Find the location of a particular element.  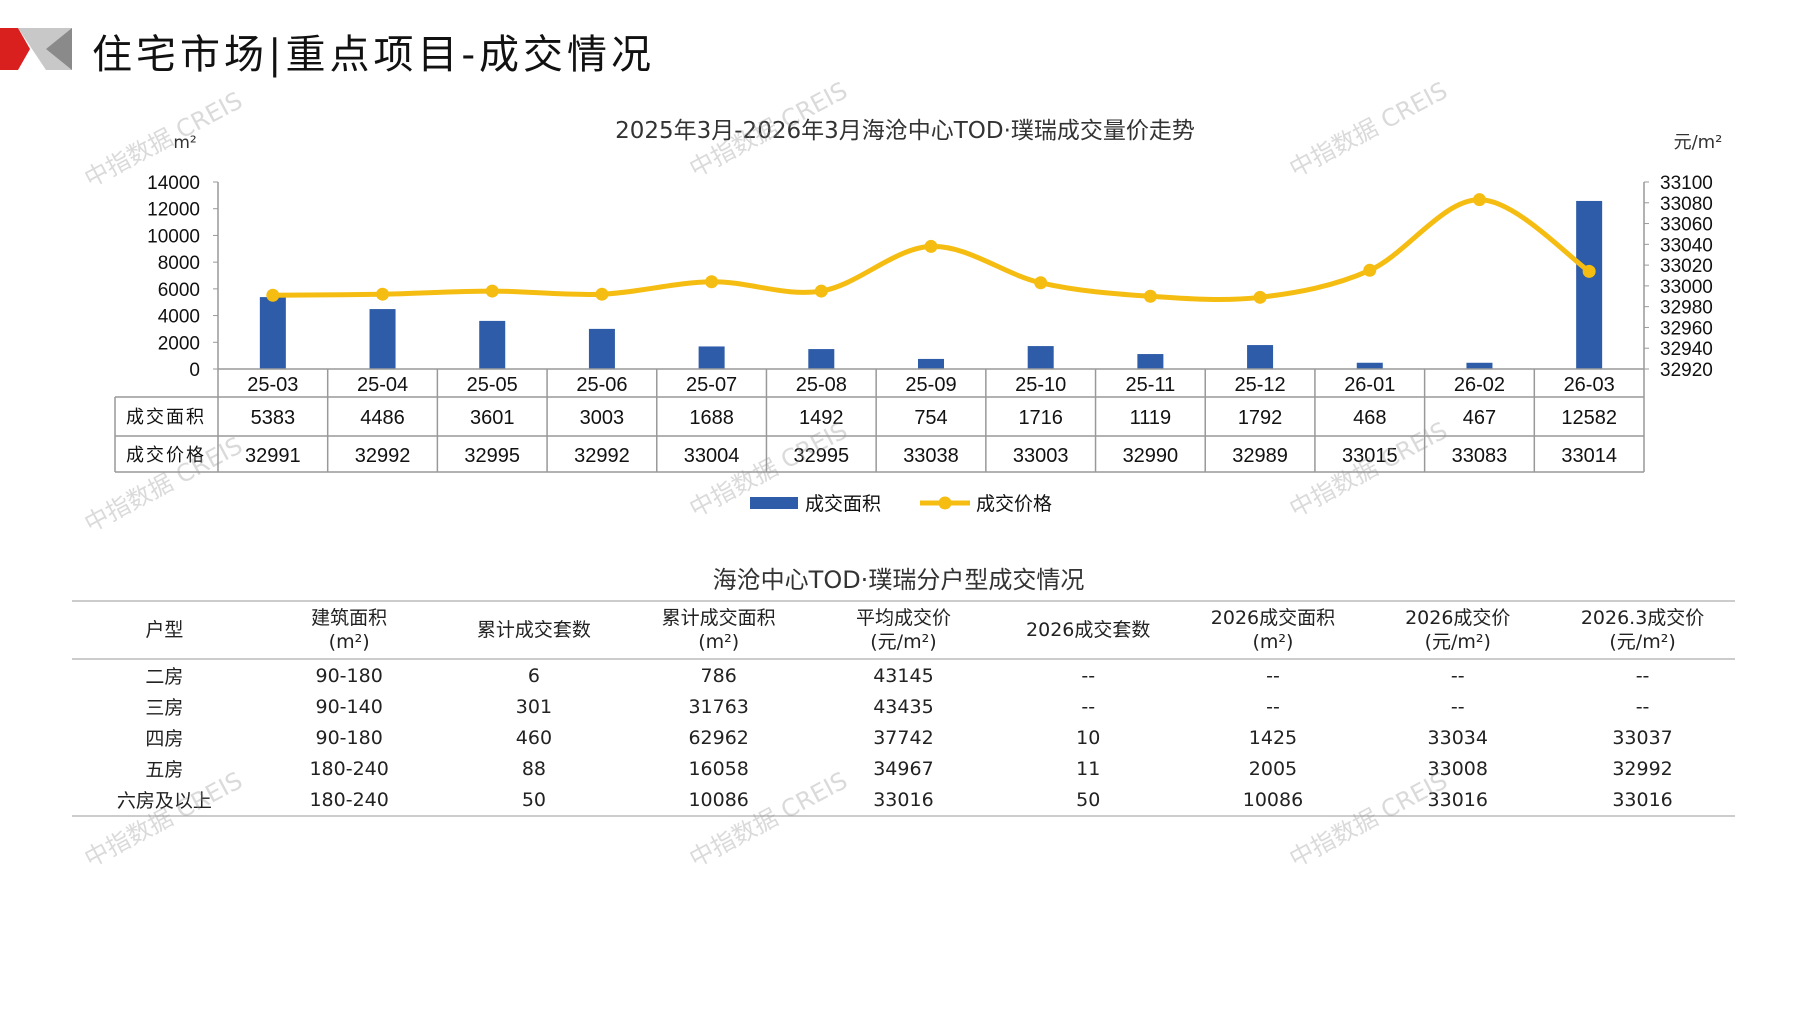

column-header: 累计成交套数 is located at coordinates (534, 630).